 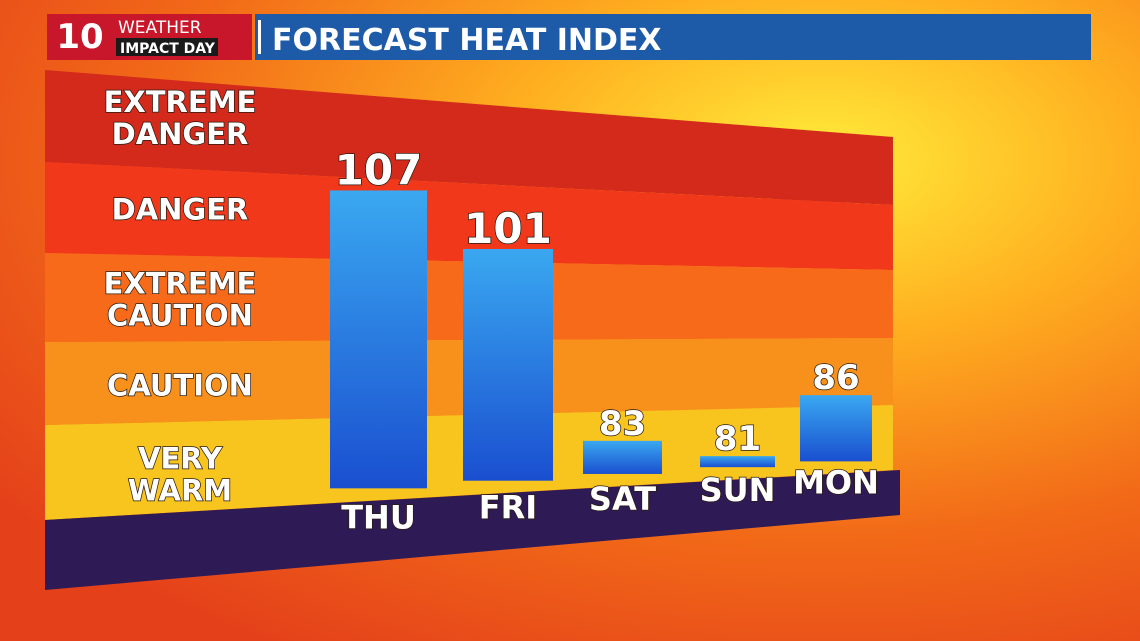 I want to click on x-tick-label: MON, so click(x=836, y=482).